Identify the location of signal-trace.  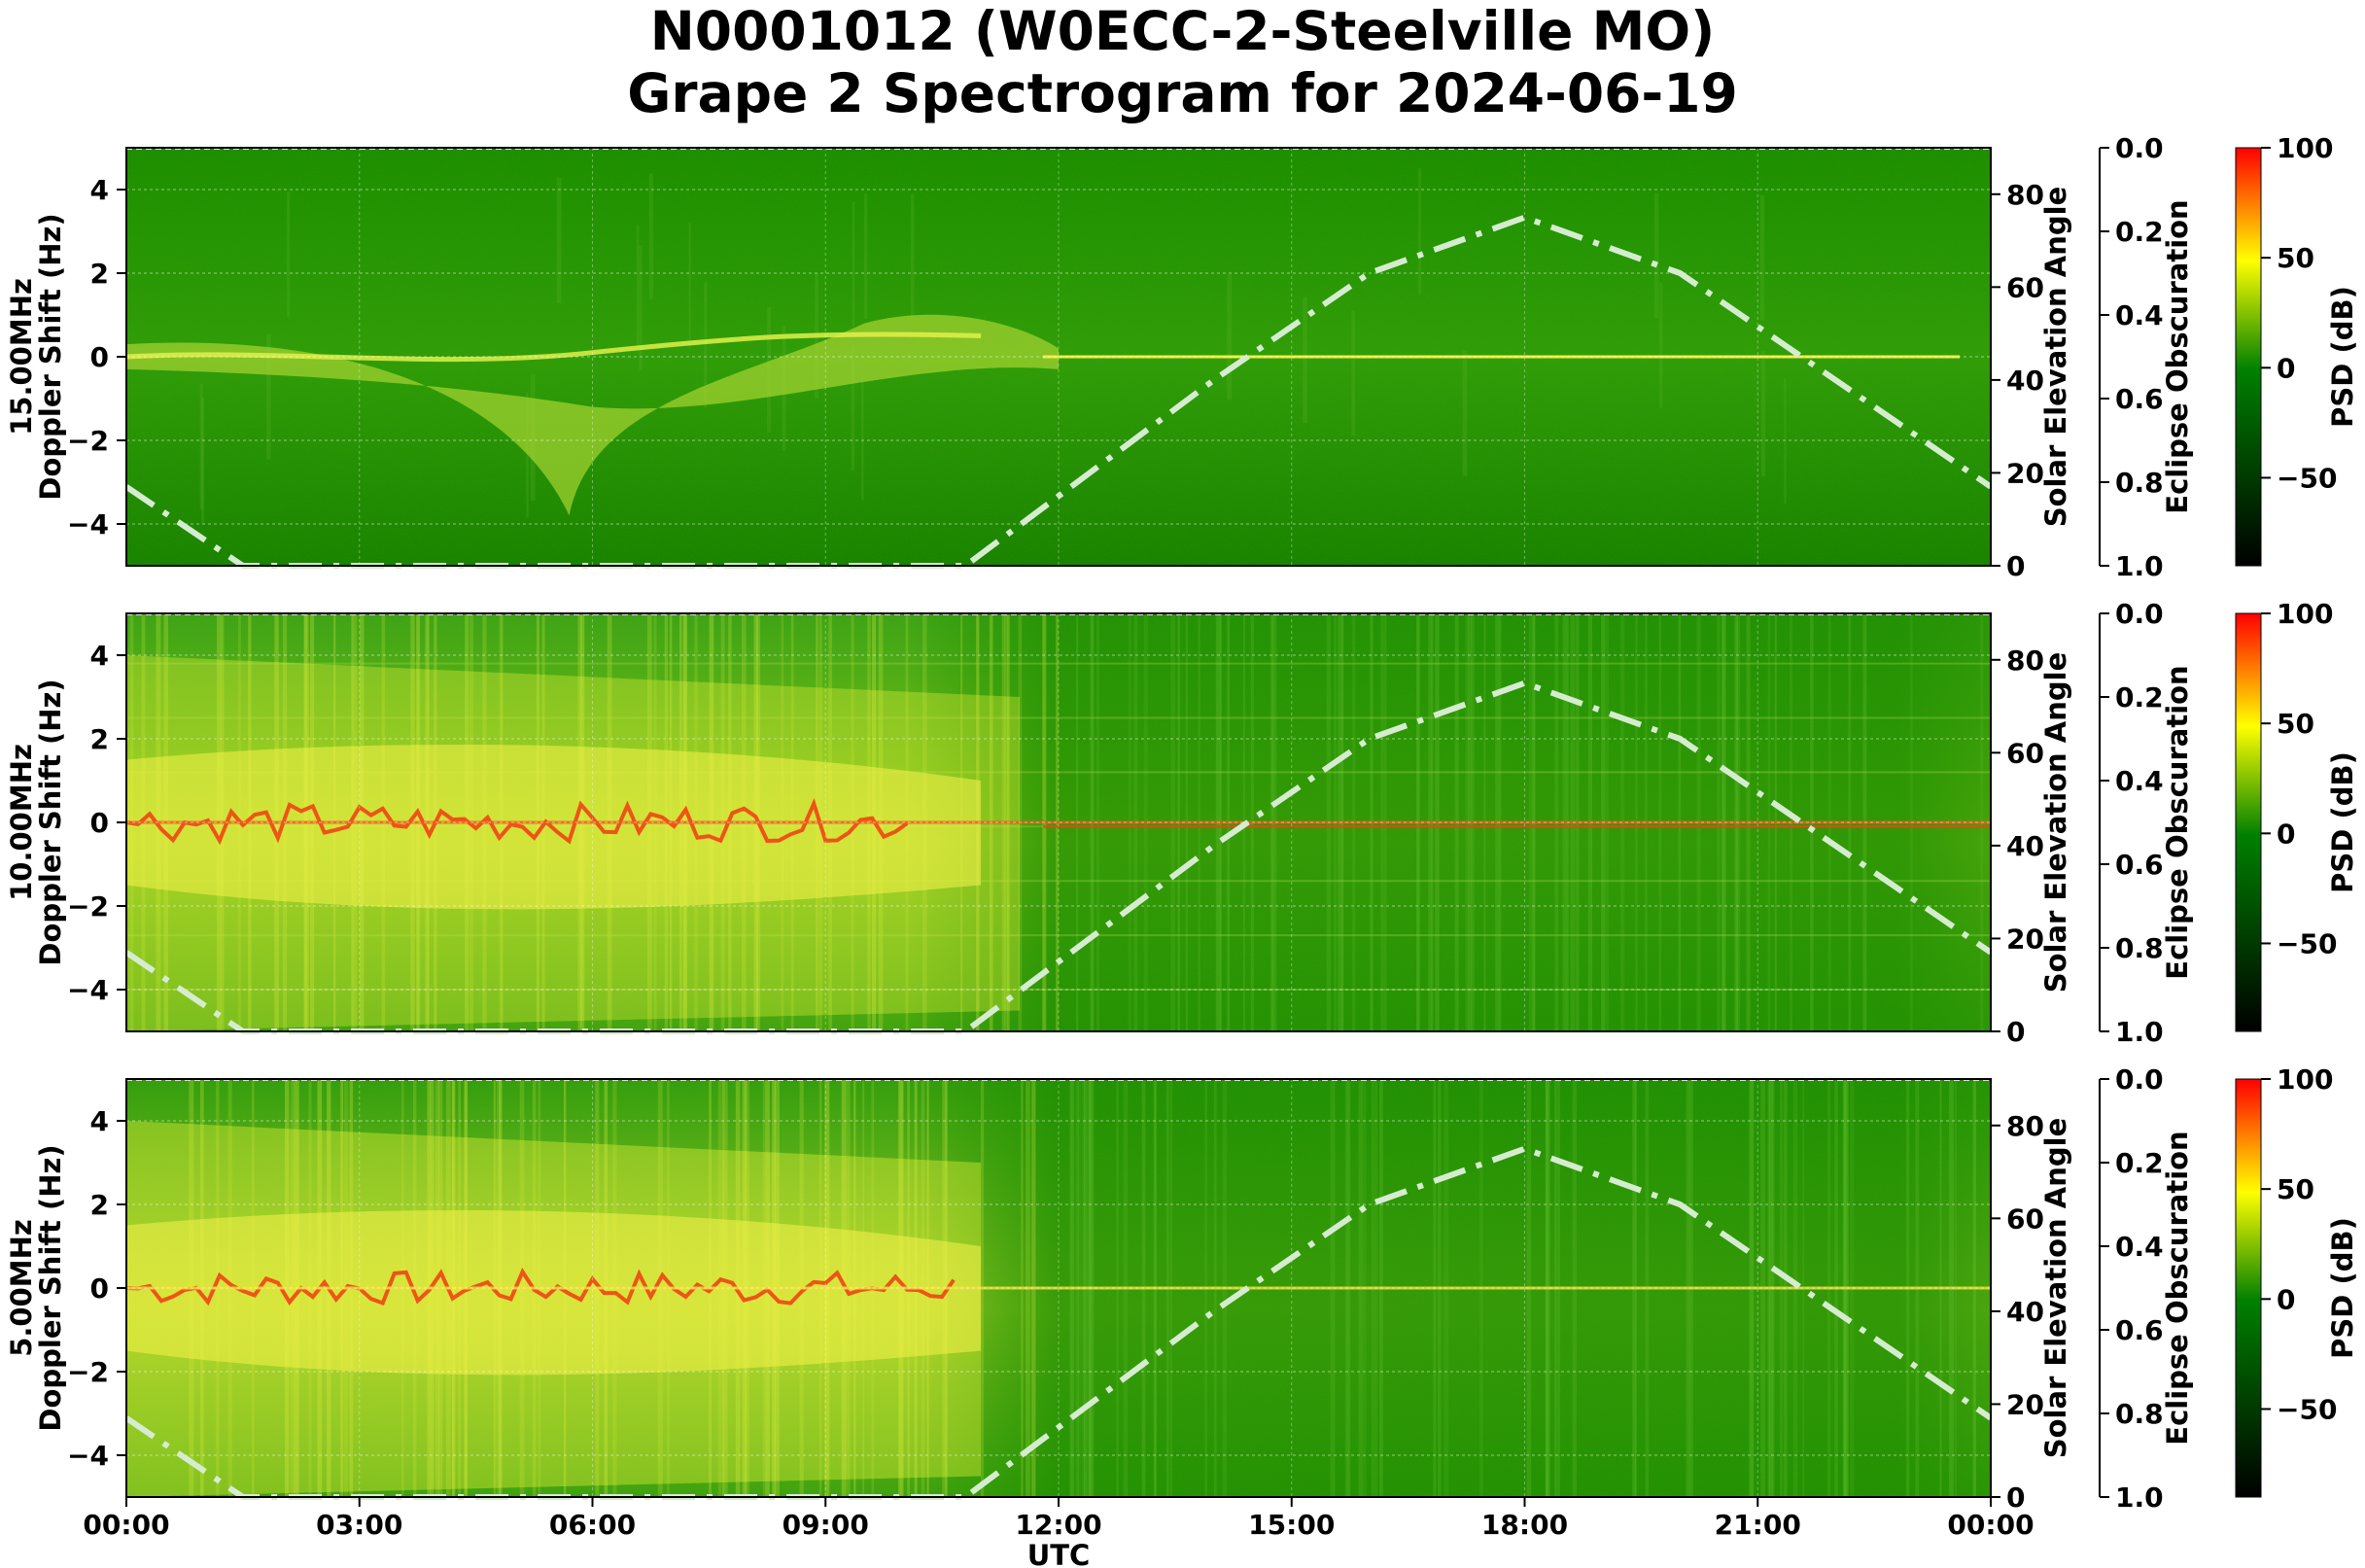
(553, 347).